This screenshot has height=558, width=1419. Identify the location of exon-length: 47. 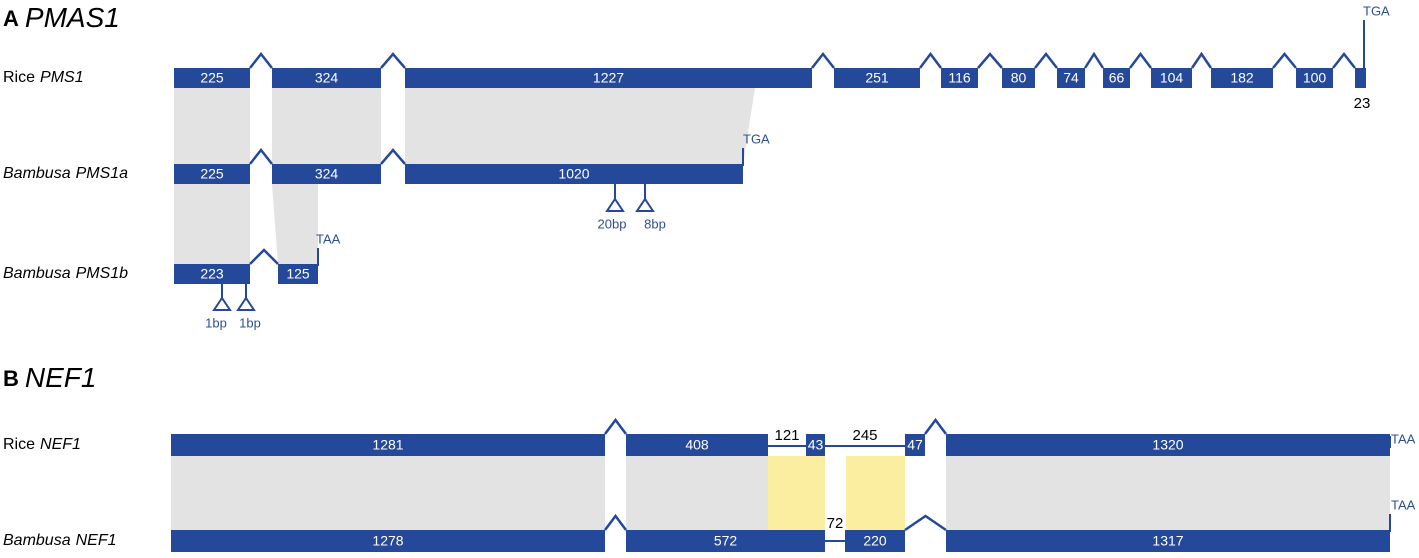
(915, 445).